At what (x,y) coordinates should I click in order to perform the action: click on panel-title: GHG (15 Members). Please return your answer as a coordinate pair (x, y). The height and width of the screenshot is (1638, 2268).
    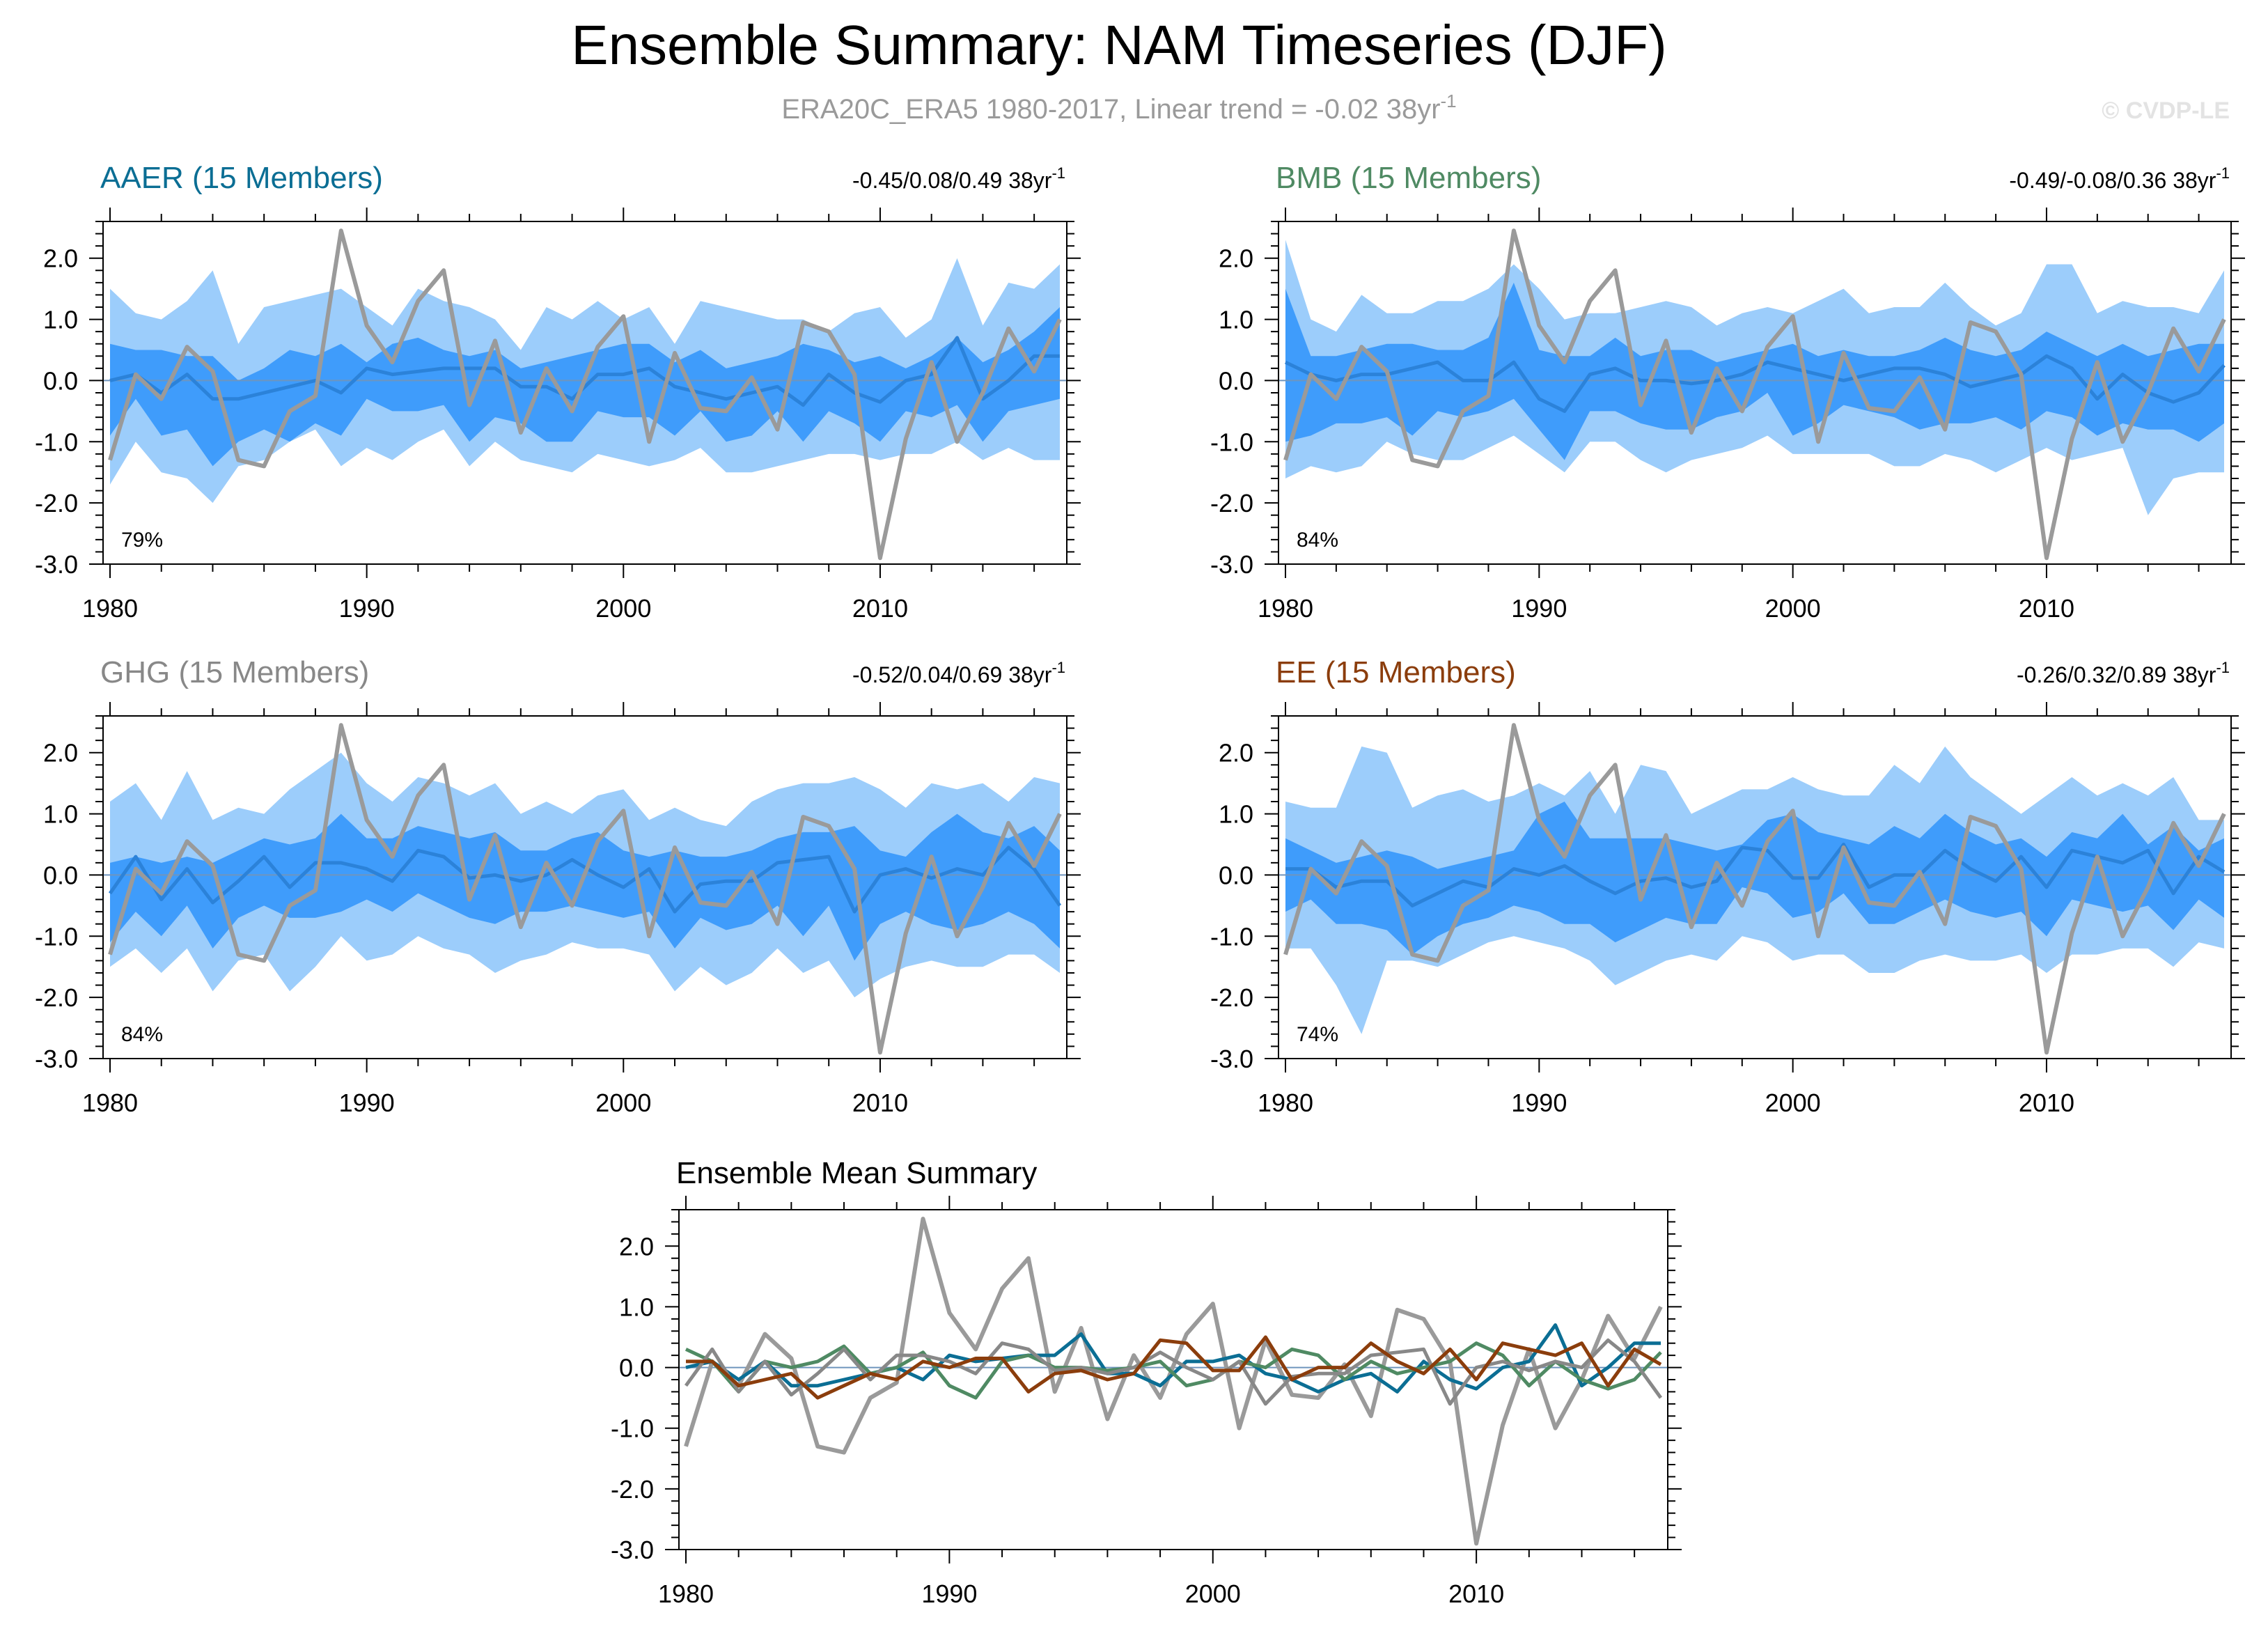
    Looking at the image, I should click on (234, 672).